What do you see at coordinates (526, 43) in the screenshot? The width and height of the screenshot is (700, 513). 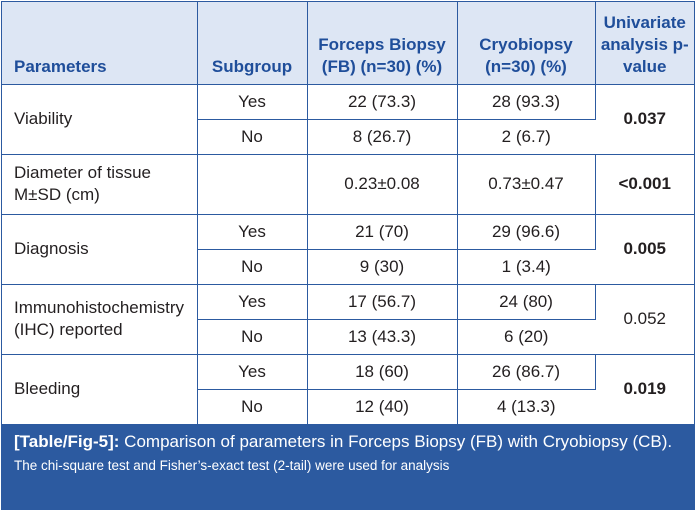 I see `header-cryo: Cryobiopsy (n=30) (%)` at bounding box center [526, 43].